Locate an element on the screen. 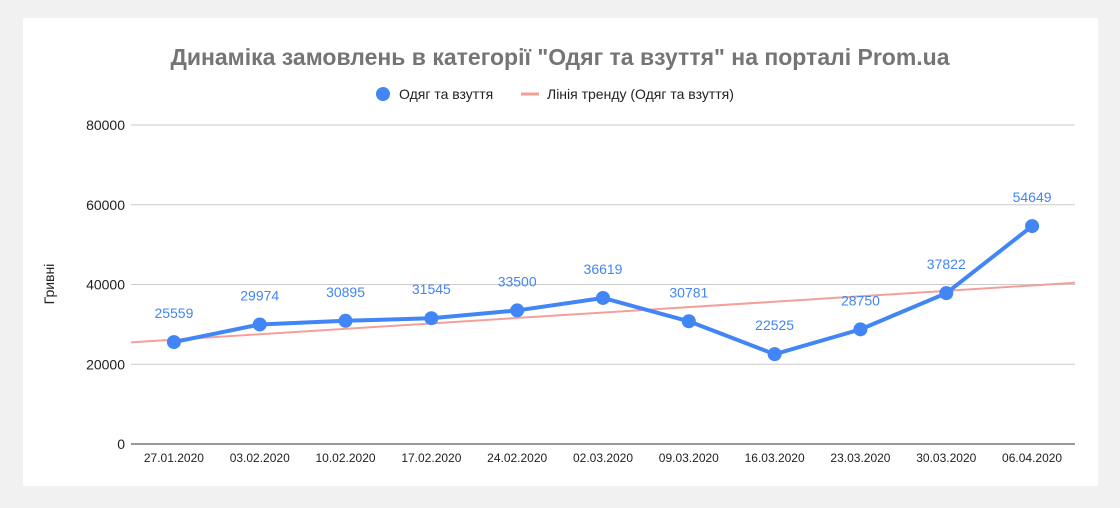 This screenshot has height=508, width=1120. trend-line-group is located at coordinates (603, 312).